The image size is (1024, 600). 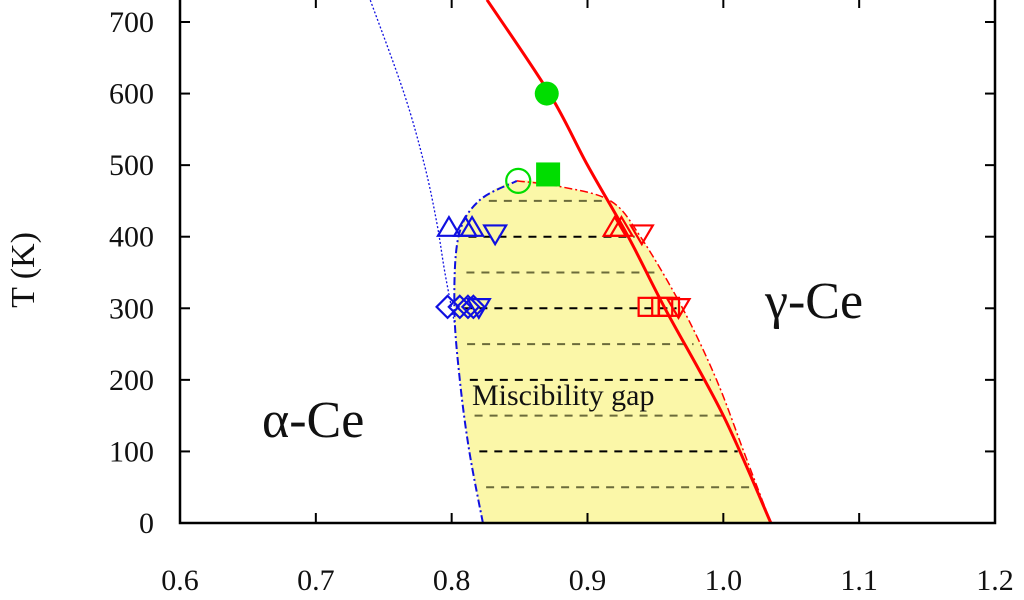 I want to click on x-tick-label: 0.6, so click(x=180, y=580).